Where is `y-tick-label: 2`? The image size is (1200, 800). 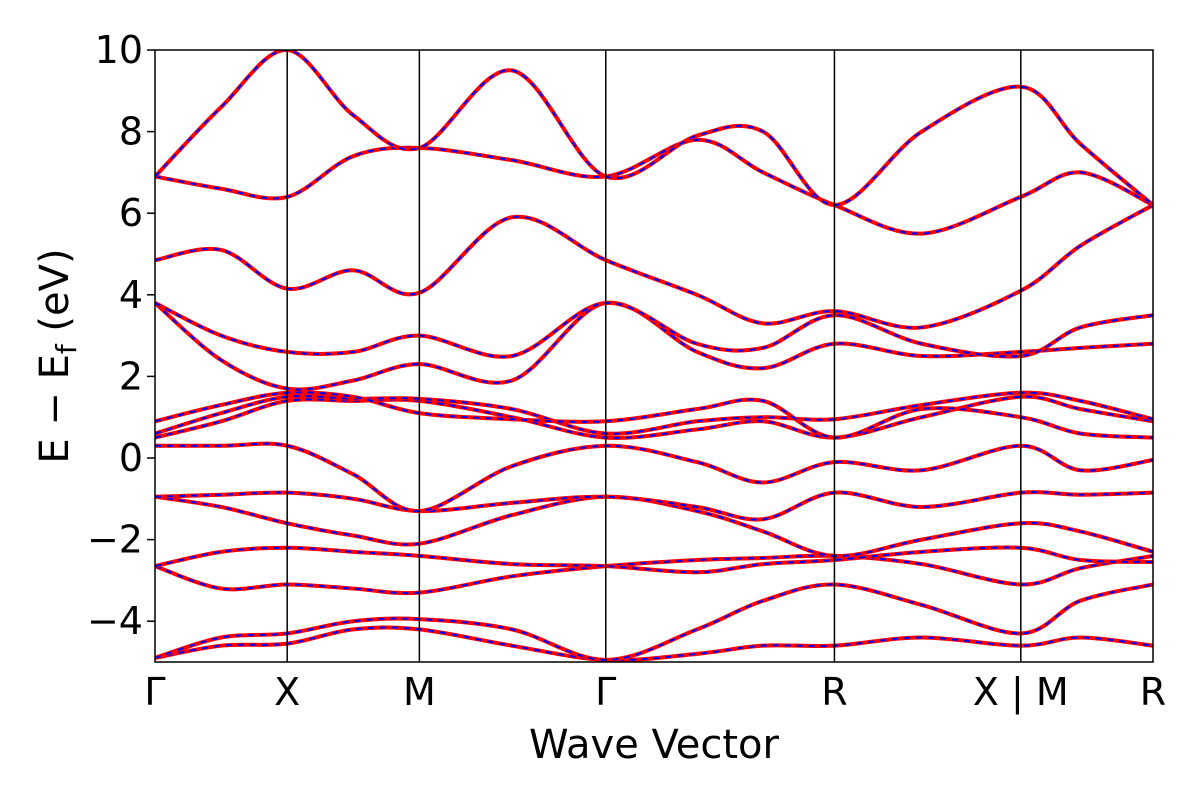
y-tick-label: 2 is located at coordinates (131, 376).